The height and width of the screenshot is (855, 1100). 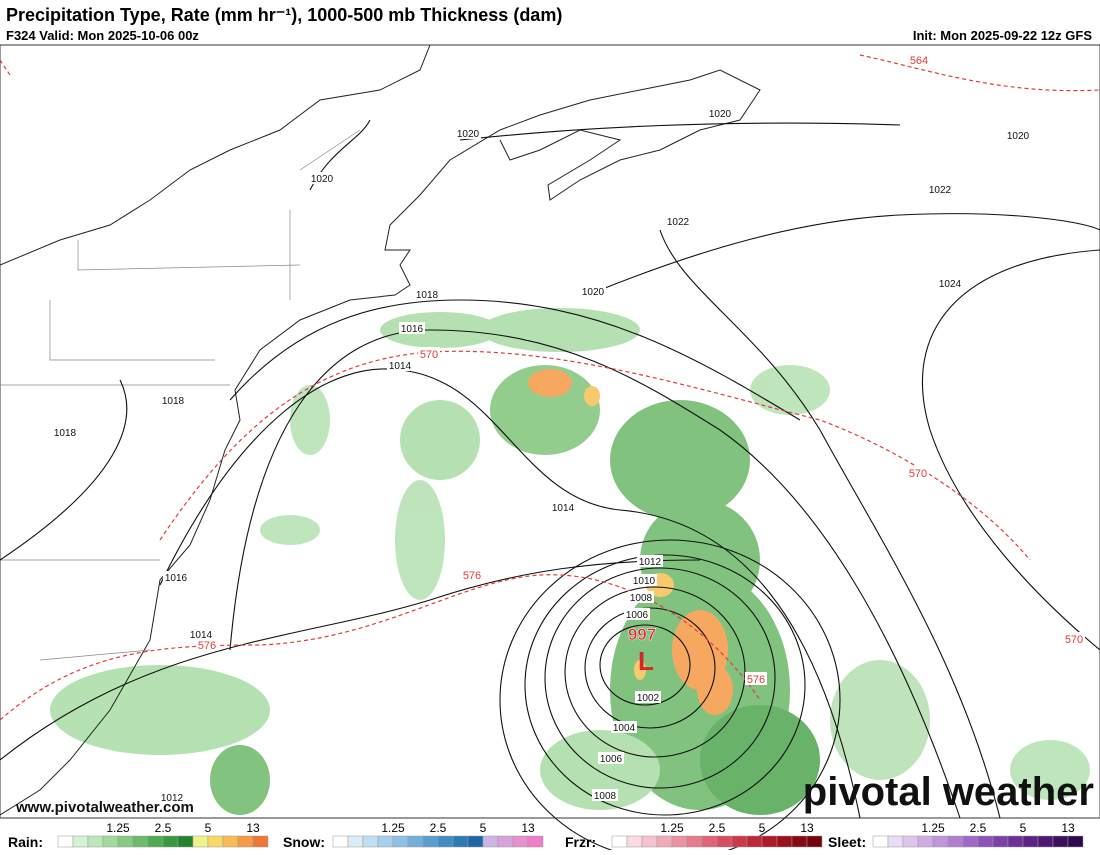 What do you see at coordinates (950, 284) in the screenshot?
I see `isobar-label: 1024` at bounding box center [950, 284].